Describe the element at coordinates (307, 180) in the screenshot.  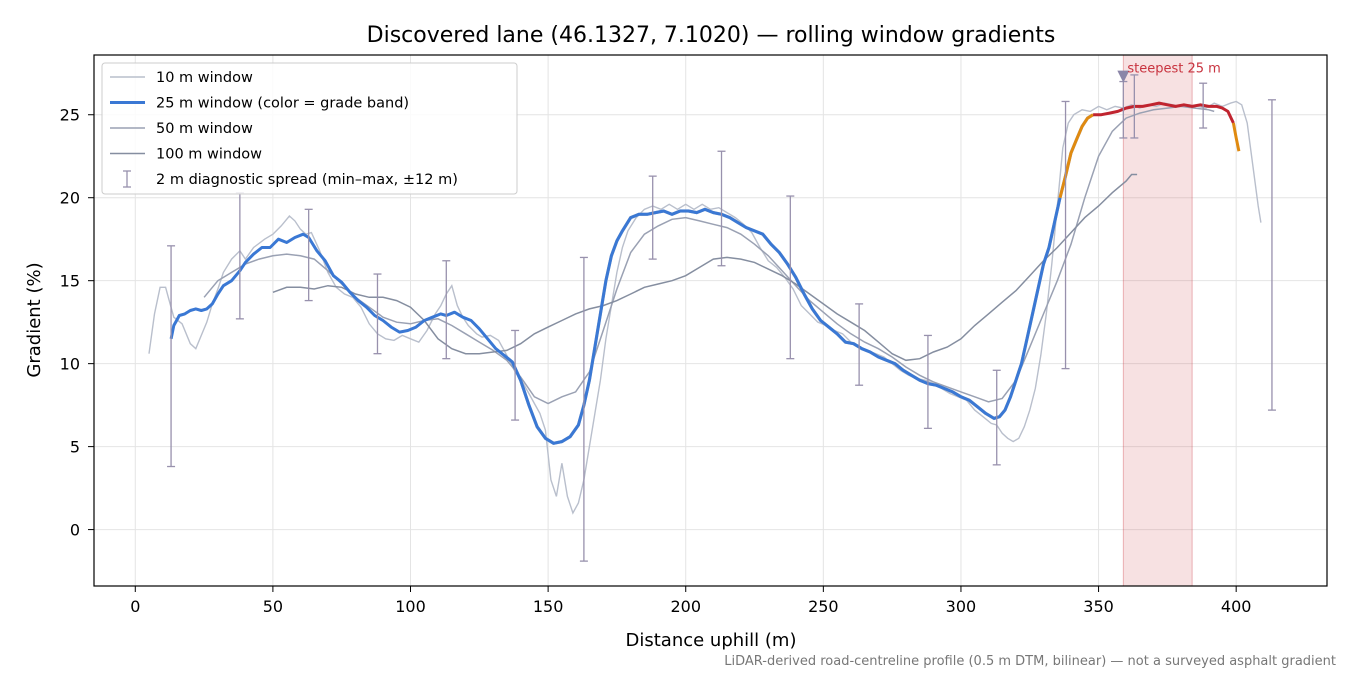
I see `legend-label: 2 m diagnostic spread (min–max, ±12 m)` at that location.